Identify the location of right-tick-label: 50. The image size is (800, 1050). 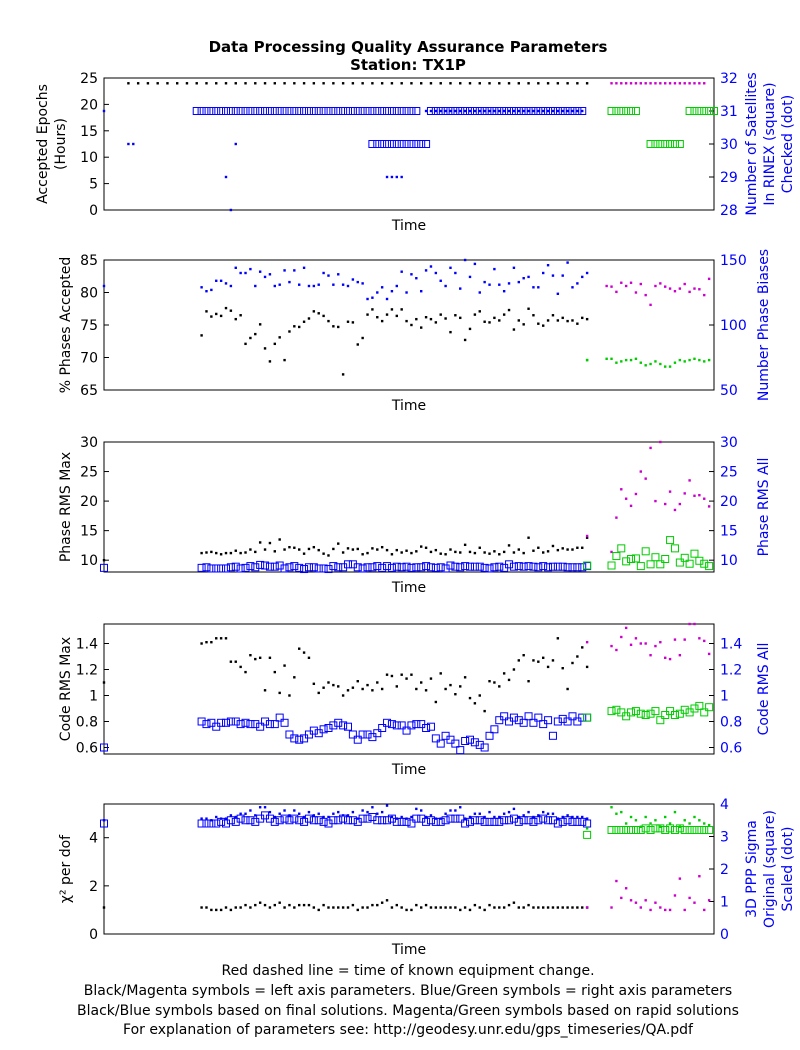
(729, 391).